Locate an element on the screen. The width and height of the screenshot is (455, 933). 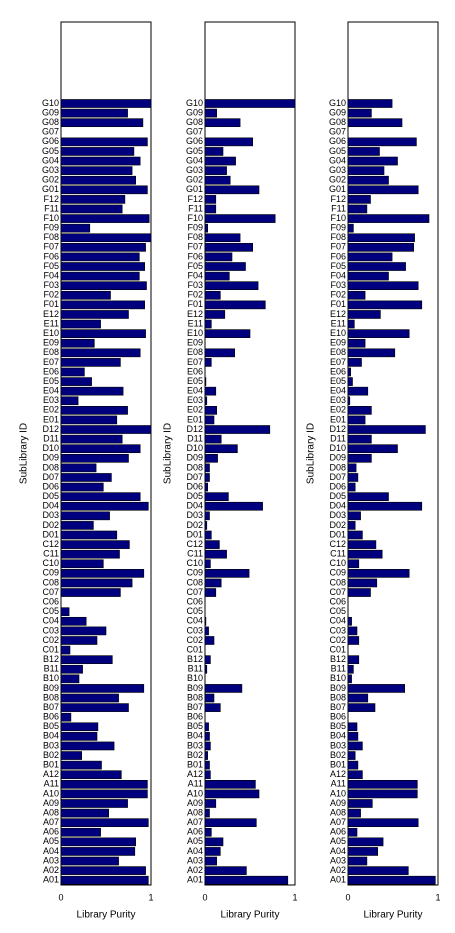
y-tick-label: C12 is located at coordinates (50, 544).